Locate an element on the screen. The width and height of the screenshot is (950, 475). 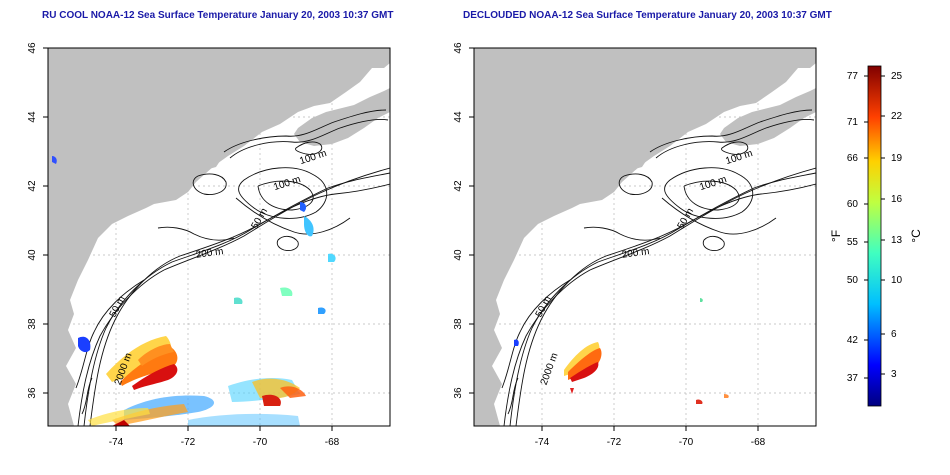
colorbar-c-label: 10 is located at coordinates (897, 280).